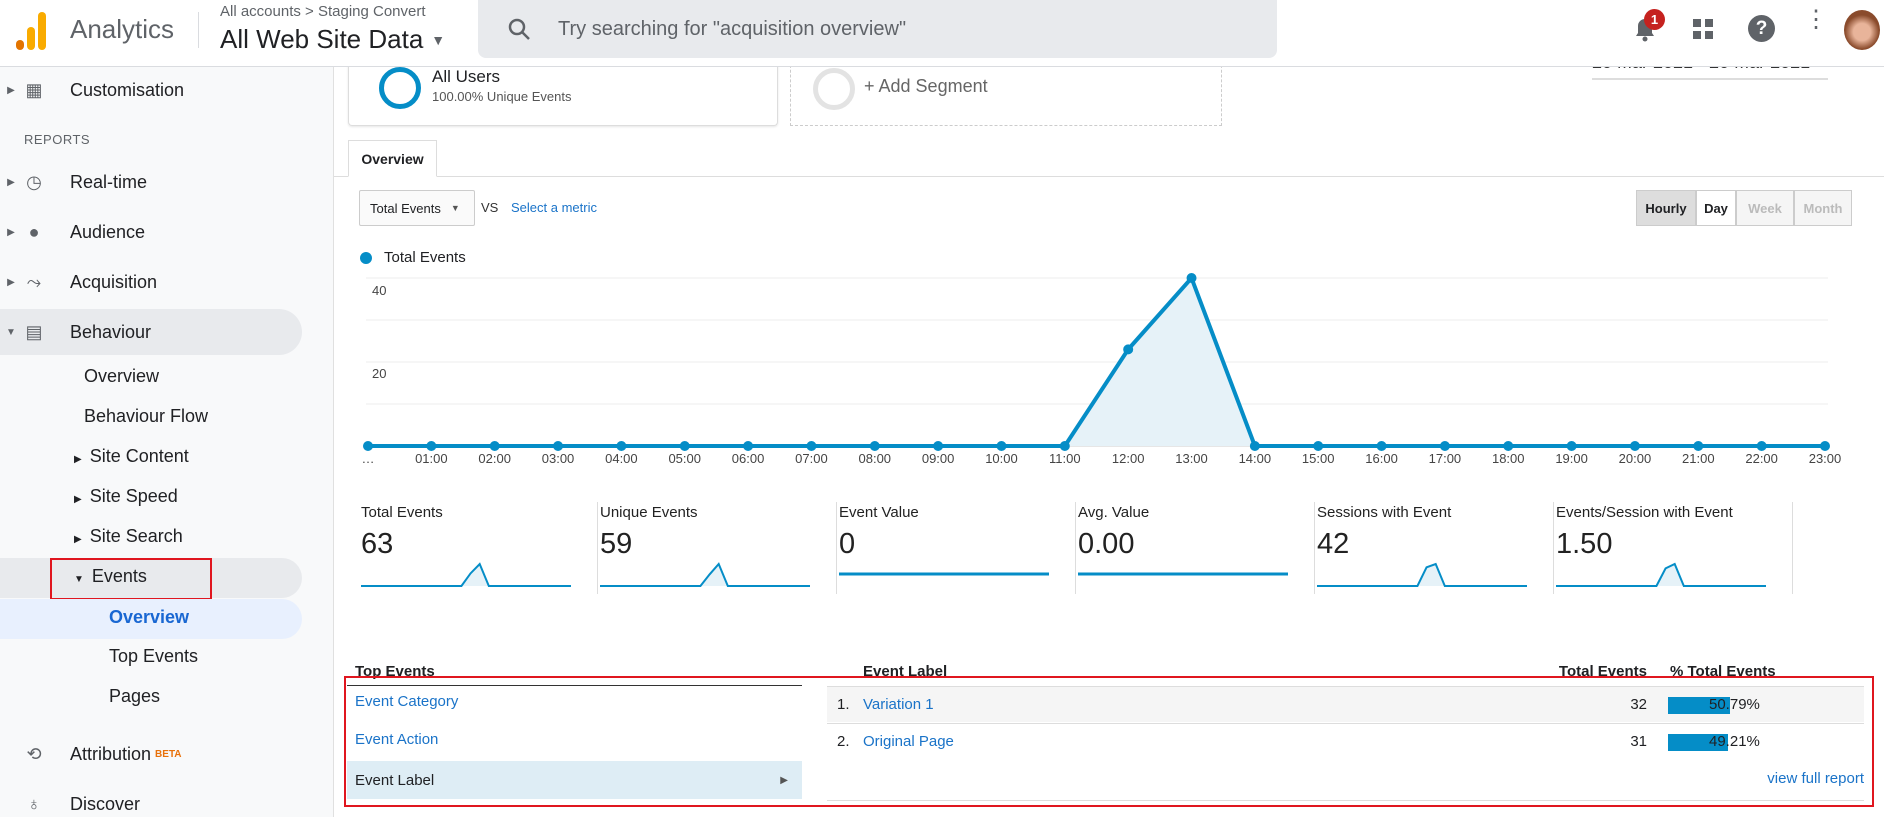  What do you see at coordinates (323, 11) in the screenshot?
I see `breadcrumb: All accounts > Staging Convert` at bounding box center [323, 11].